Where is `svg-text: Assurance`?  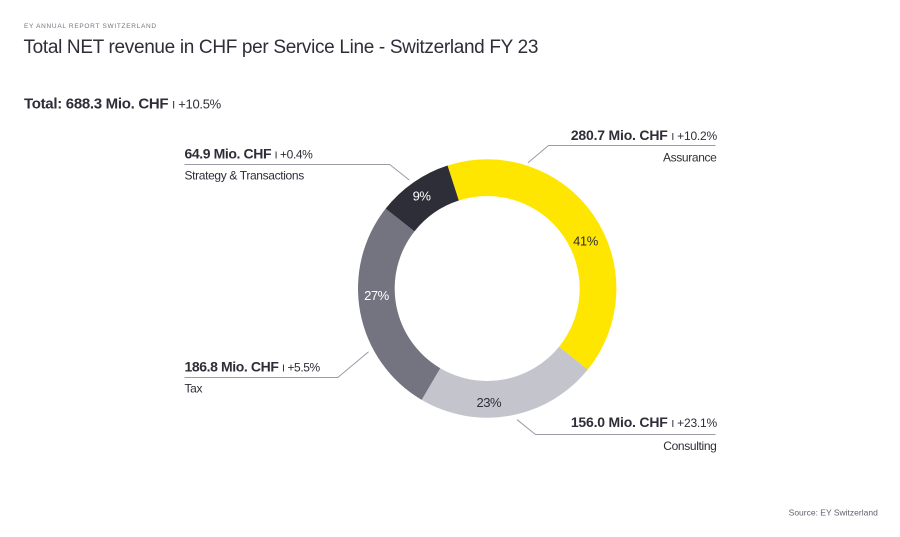 svg-text: Assurance is located at coordinates (690, 158).